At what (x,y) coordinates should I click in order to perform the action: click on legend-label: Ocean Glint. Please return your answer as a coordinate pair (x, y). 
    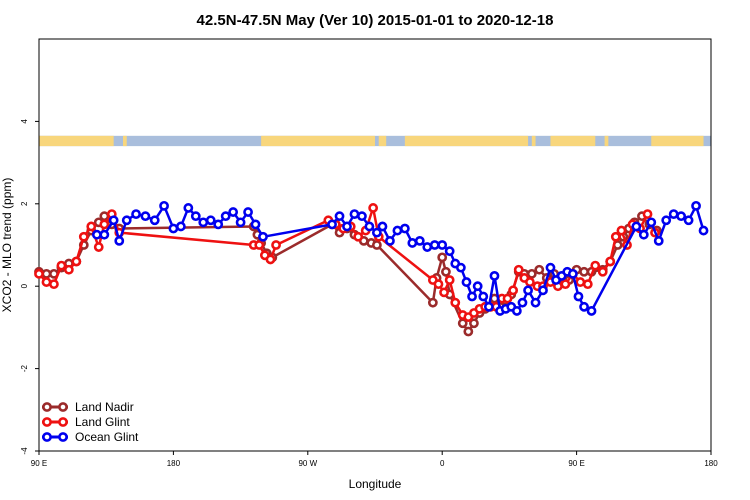
    Looking at the image, I should click on (107, 437).